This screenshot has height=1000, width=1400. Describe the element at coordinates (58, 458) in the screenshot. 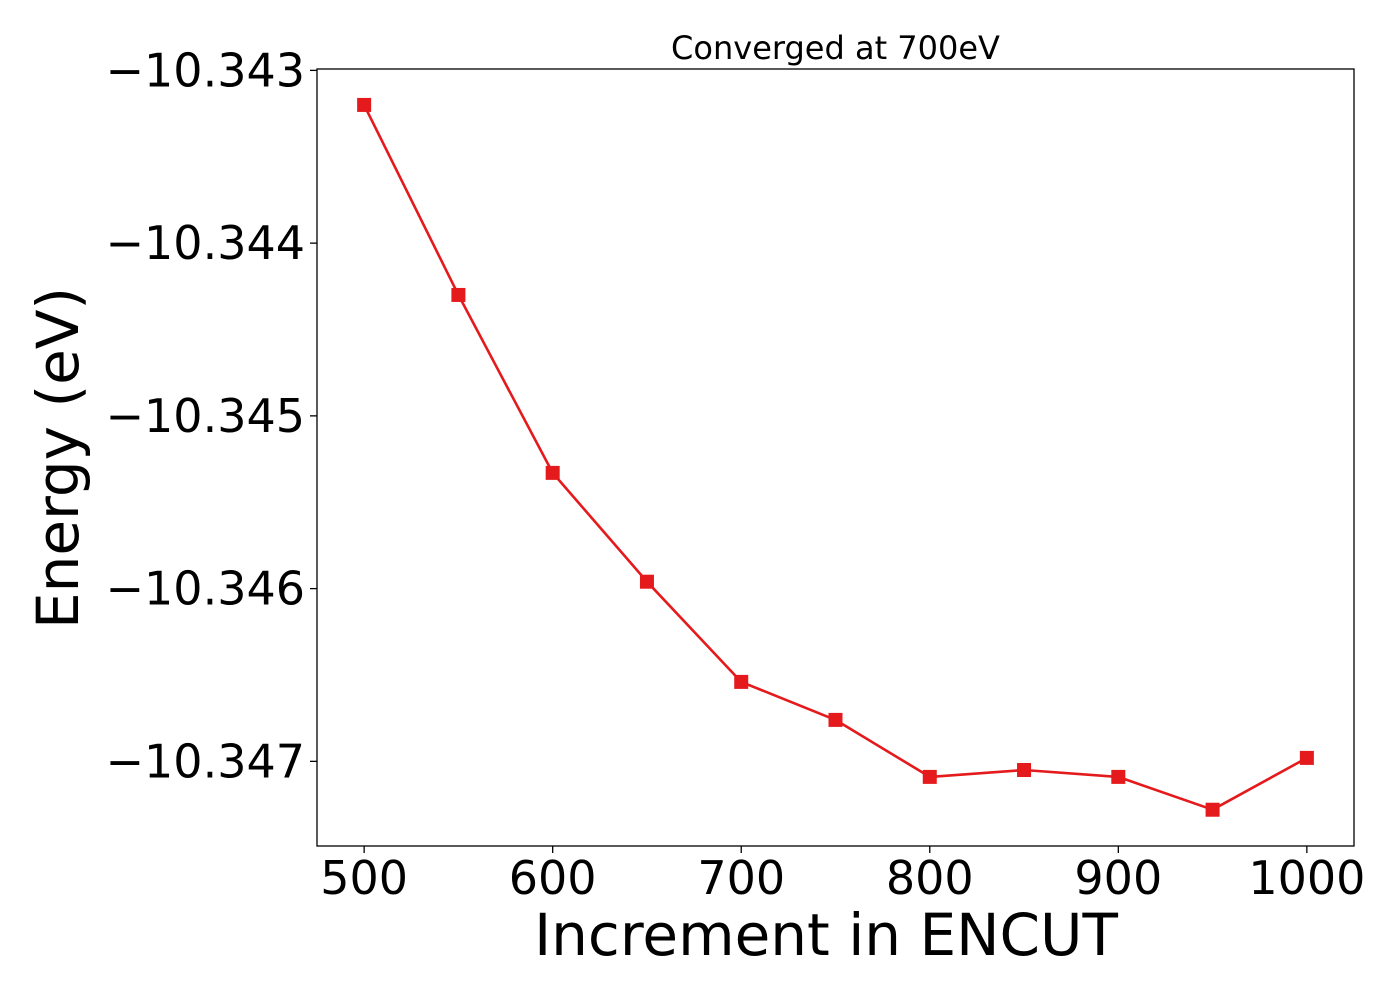

I see `y-axis-label: Energy (eV)` at that location.